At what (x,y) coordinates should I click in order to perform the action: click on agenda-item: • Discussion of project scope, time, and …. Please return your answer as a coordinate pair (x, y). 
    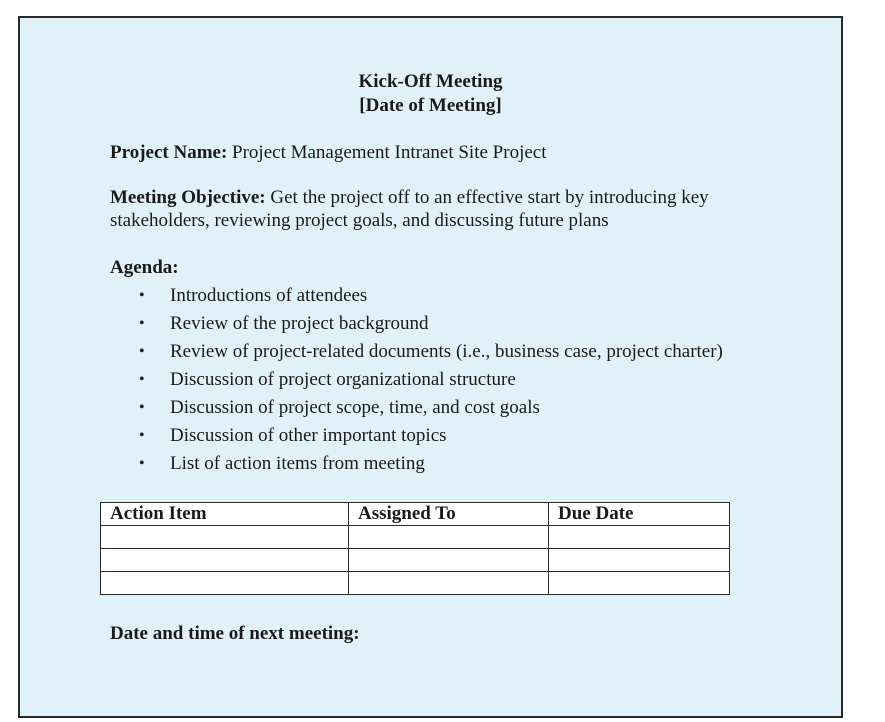
    Looking at the image, I should click on (416, 408).